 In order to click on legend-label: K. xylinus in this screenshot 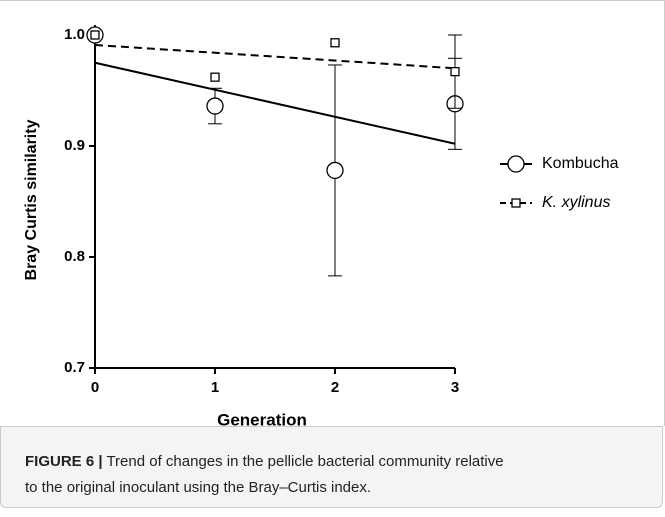, I will do `click(576, 202)`.